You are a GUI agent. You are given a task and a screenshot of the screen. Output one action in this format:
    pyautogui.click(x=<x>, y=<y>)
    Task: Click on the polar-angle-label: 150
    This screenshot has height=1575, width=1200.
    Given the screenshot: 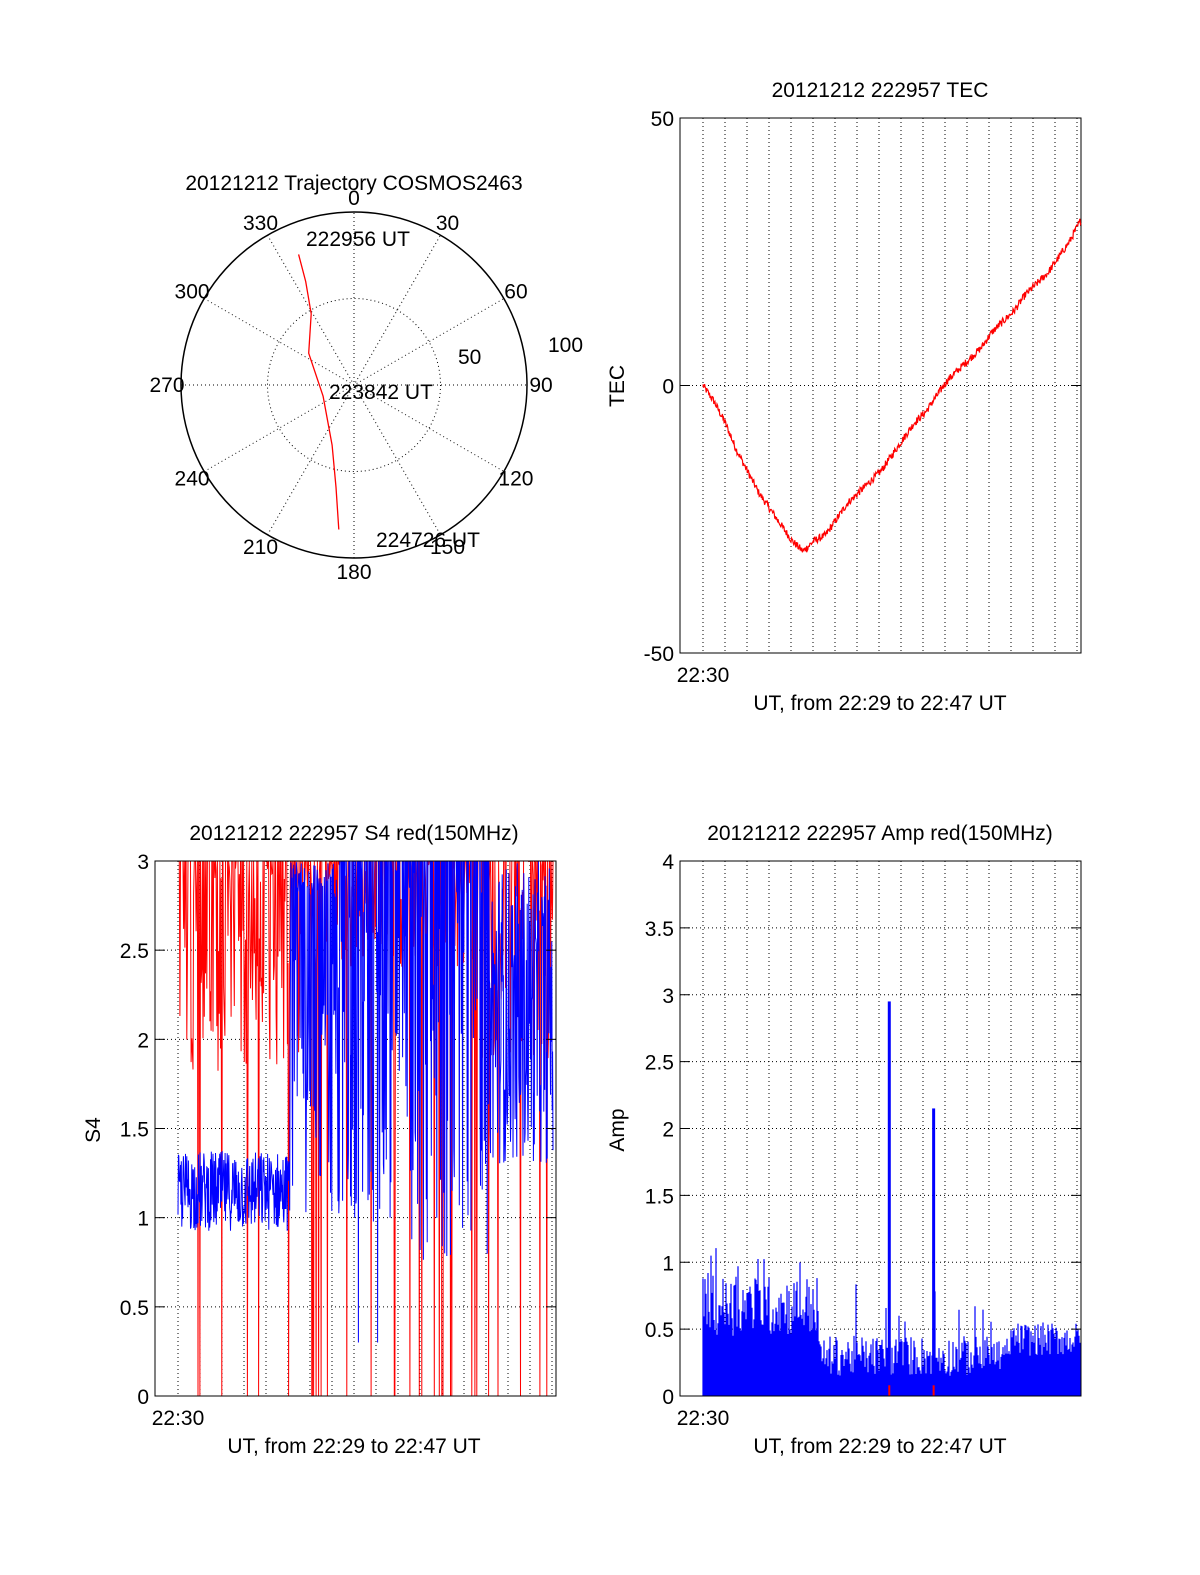 What is the action you would take?
    pyautogui.click(x=447, y=547)
    